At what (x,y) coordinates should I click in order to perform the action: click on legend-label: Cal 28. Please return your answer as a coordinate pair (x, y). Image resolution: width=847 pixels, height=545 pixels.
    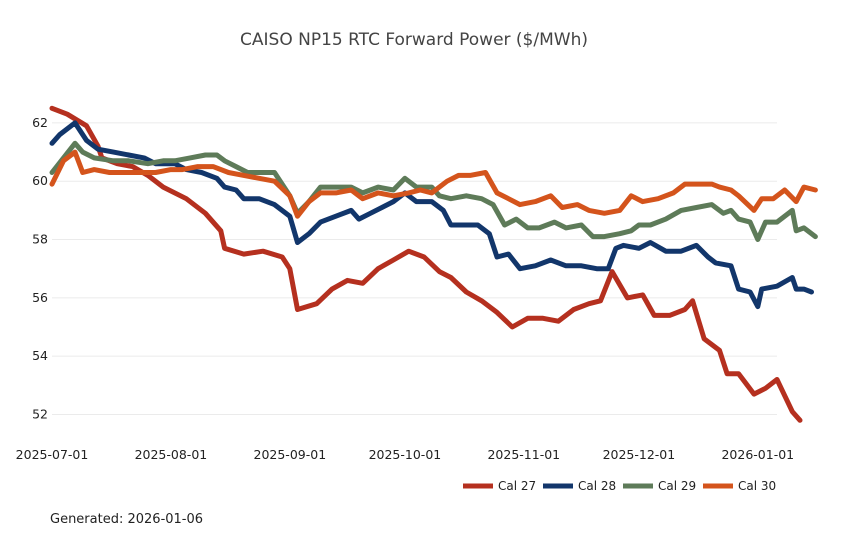
    Looking at the image, I should click on (597, 486).